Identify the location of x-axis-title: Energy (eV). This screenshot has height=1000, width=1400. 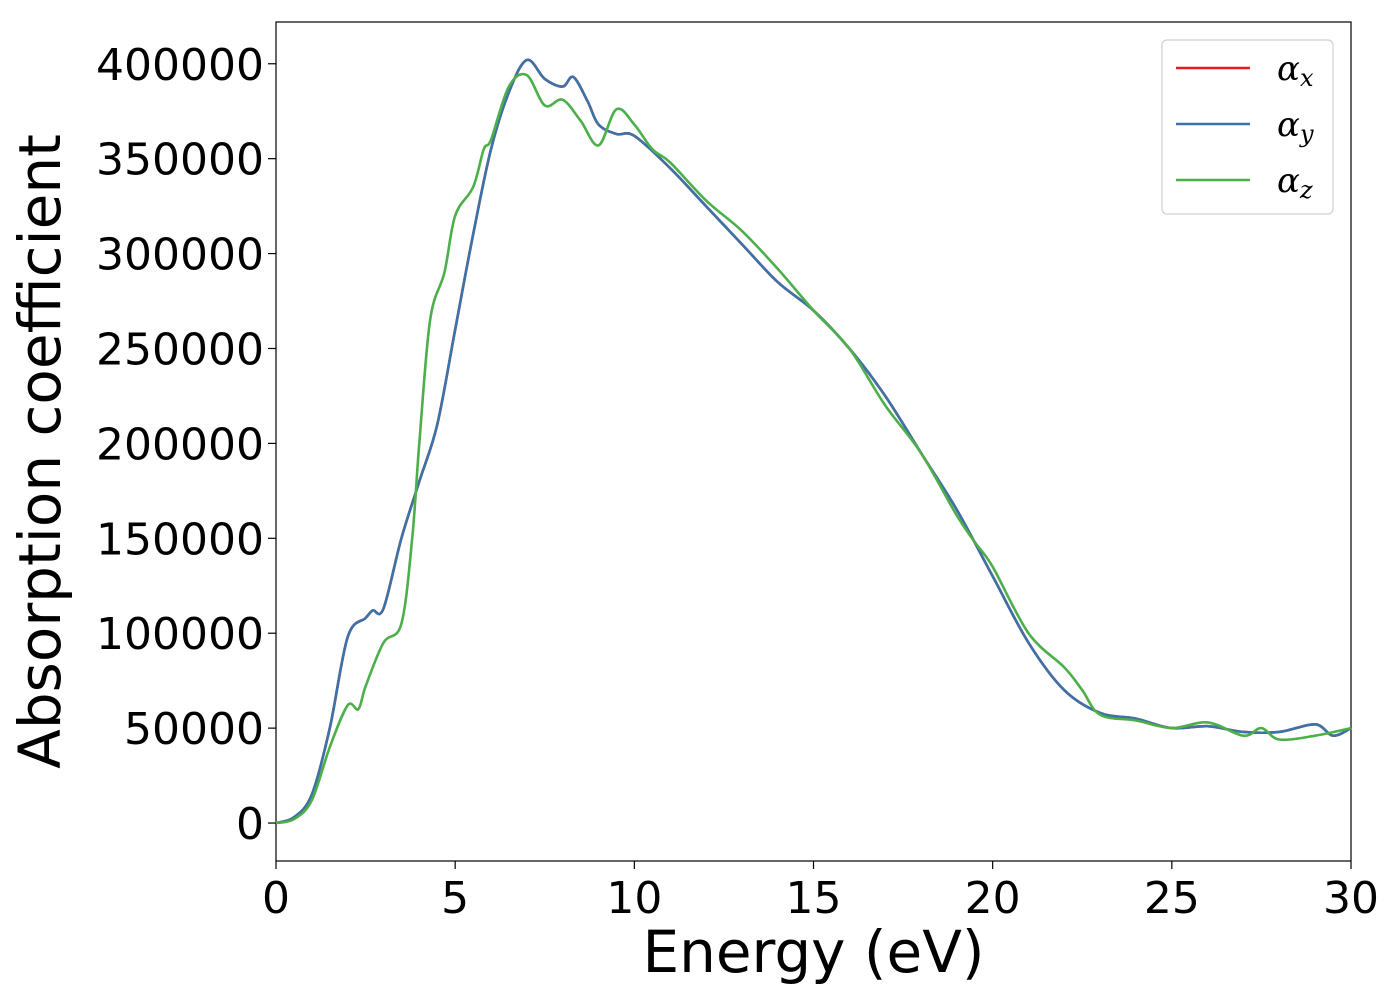
(813, 952).